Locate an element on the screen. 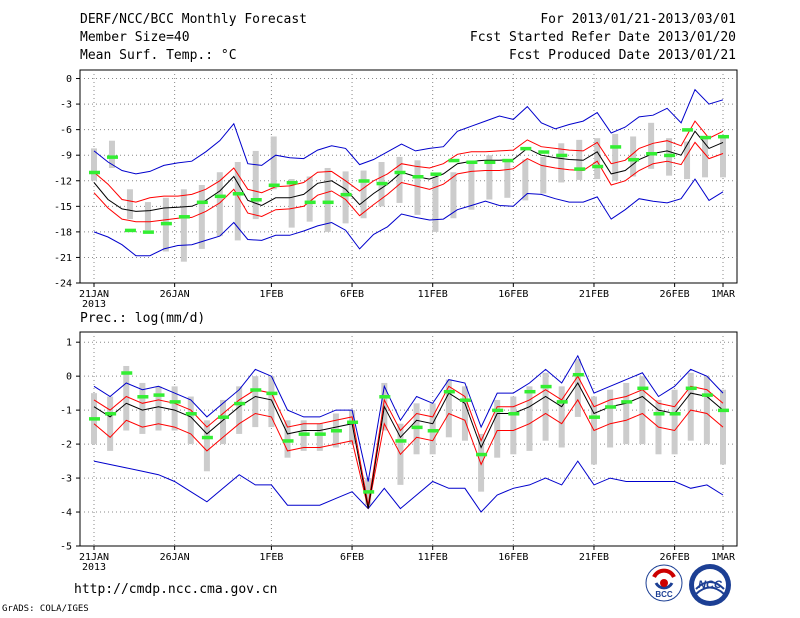 The image size is (800, 618). temp-xtick-label: 26JAN is located at coordinates (175, 294).